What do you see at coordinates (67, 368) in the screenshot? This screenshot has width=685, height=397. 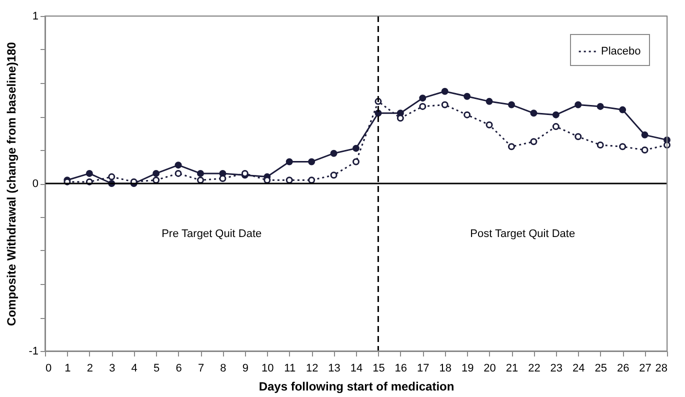 I see `x-tick-label: 1` at bounding box center [67, 368].